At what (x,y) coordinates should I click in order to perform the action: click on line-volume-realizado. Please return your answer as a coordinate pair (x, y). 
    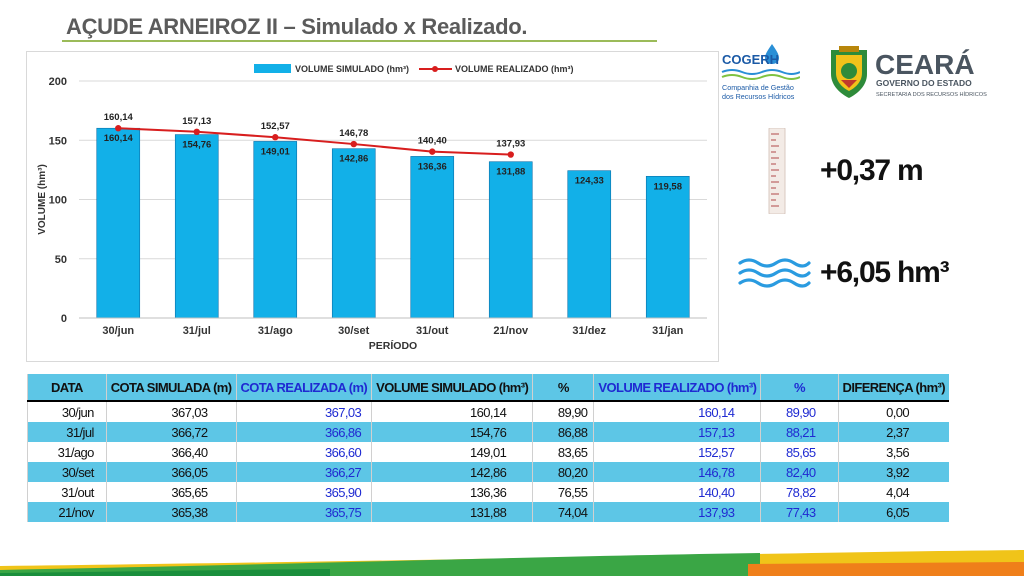
    Looking at the image, I should click on (314, 141).